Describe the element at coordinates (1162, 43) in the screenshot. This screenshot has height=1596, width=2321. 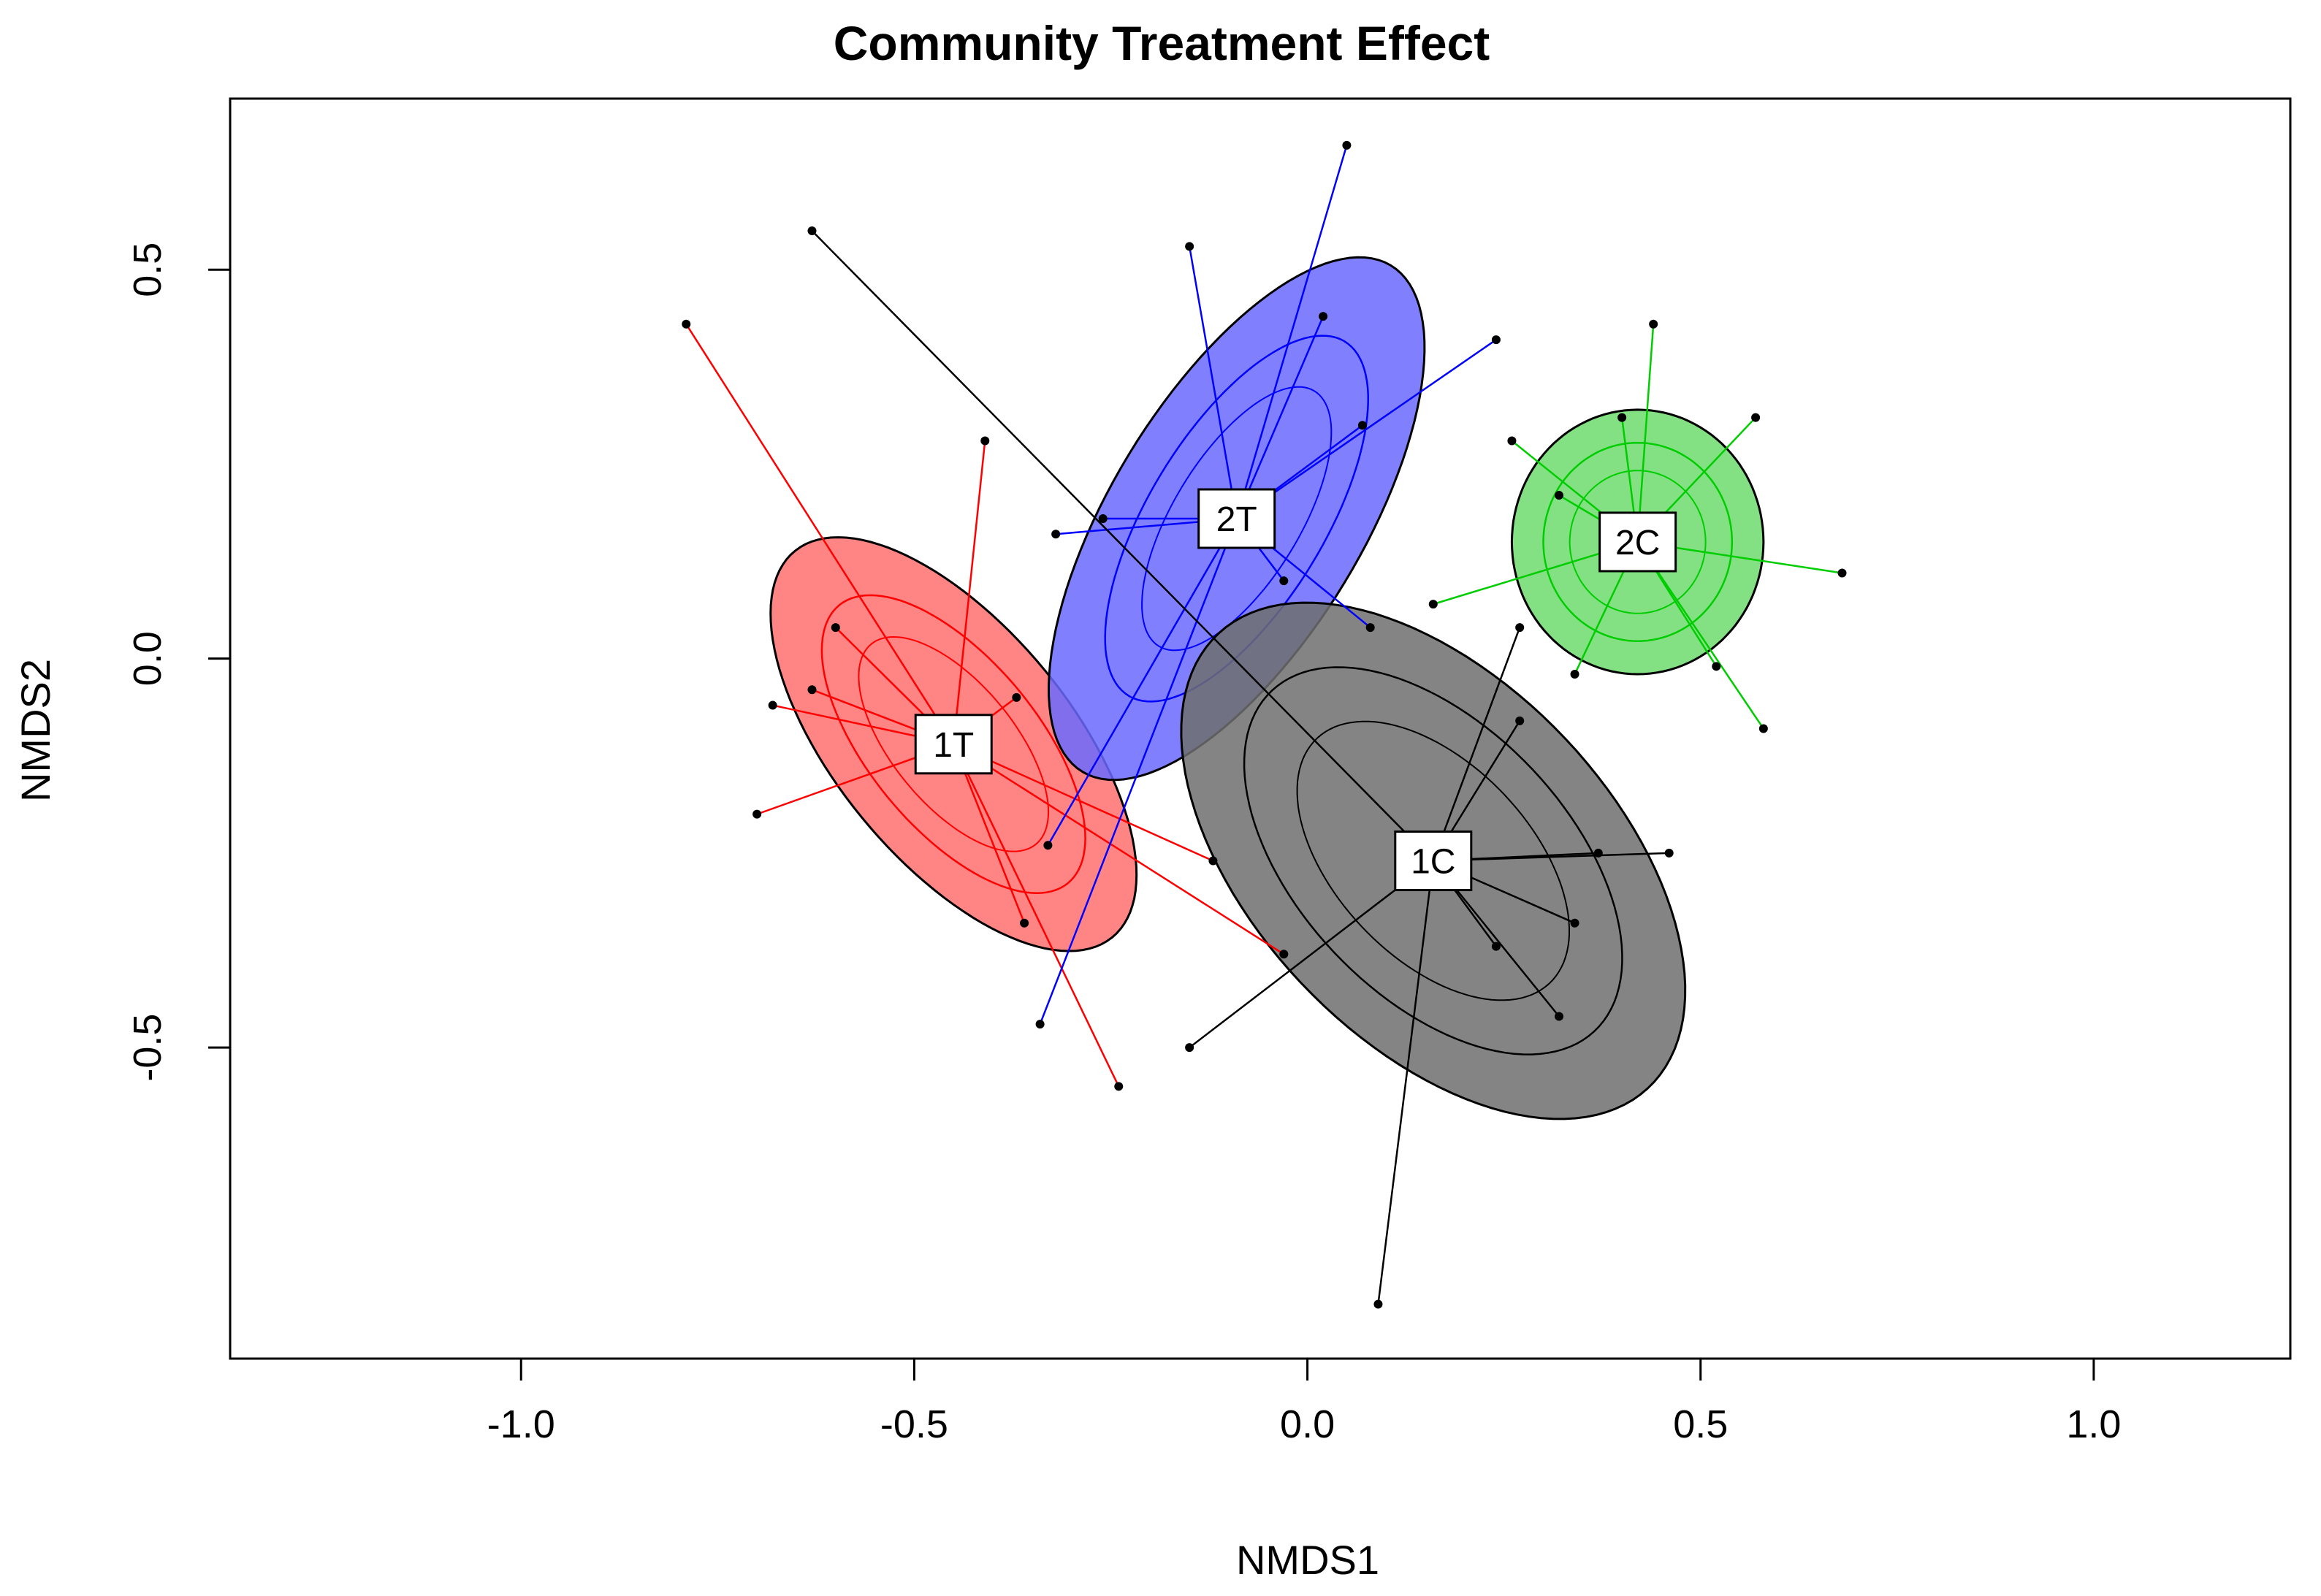
I see `chart-title: Community Treatment Effect` at that location.